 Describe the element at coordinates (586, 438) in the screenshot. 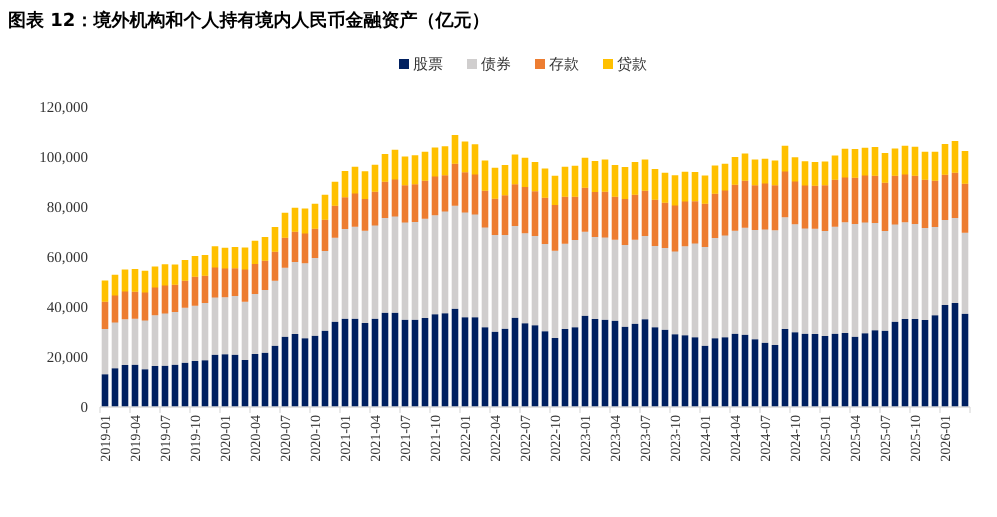

I see `x-tick-label: 2023-01` at that location.